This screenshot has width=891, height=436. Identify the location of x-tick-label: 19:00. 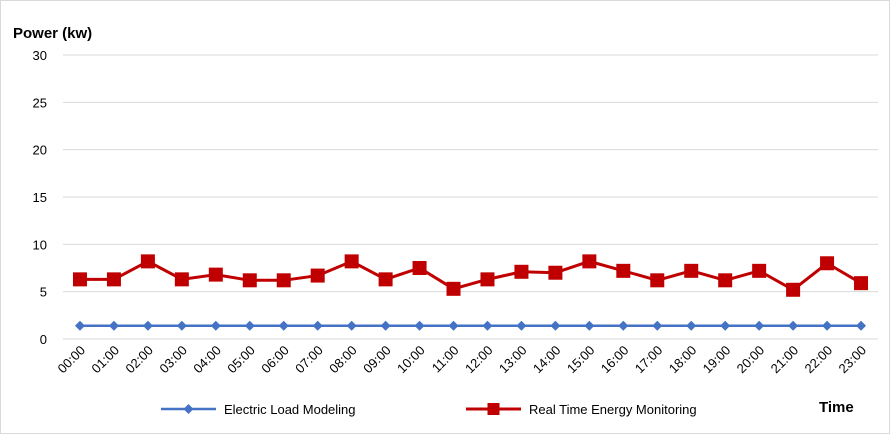
(717, 360).